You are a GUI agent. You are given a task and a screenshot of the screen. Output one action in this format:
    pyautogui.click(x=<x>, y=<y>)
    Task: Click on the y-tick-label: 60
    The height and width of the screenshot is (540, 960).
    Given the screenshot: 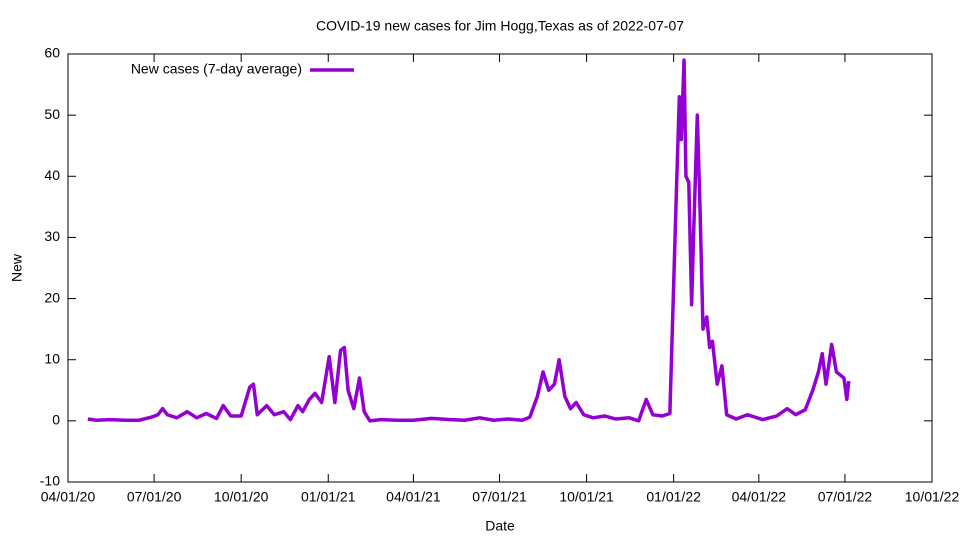 What is the action you would take?
    pyautogui.click(x=52, y=53)
    